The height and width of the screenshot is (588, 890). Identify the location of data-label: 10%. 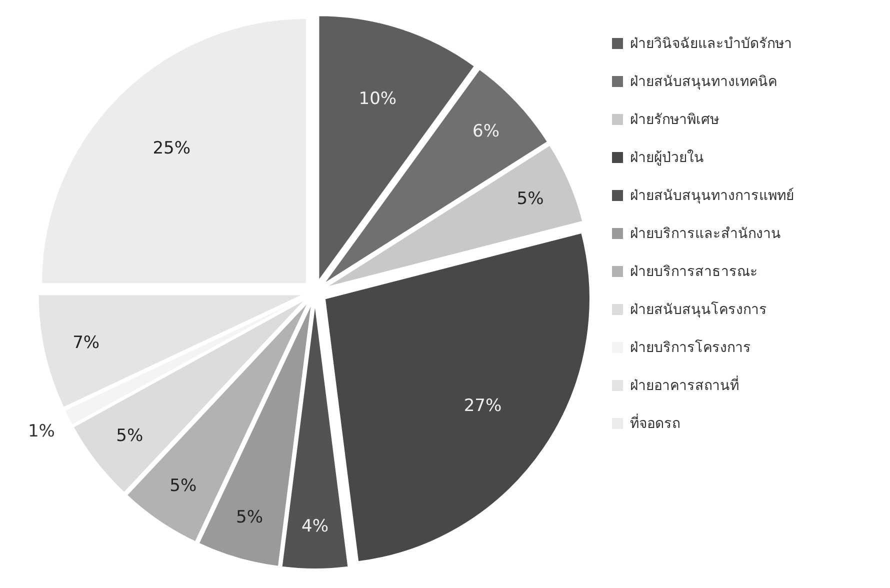
(377, 99).